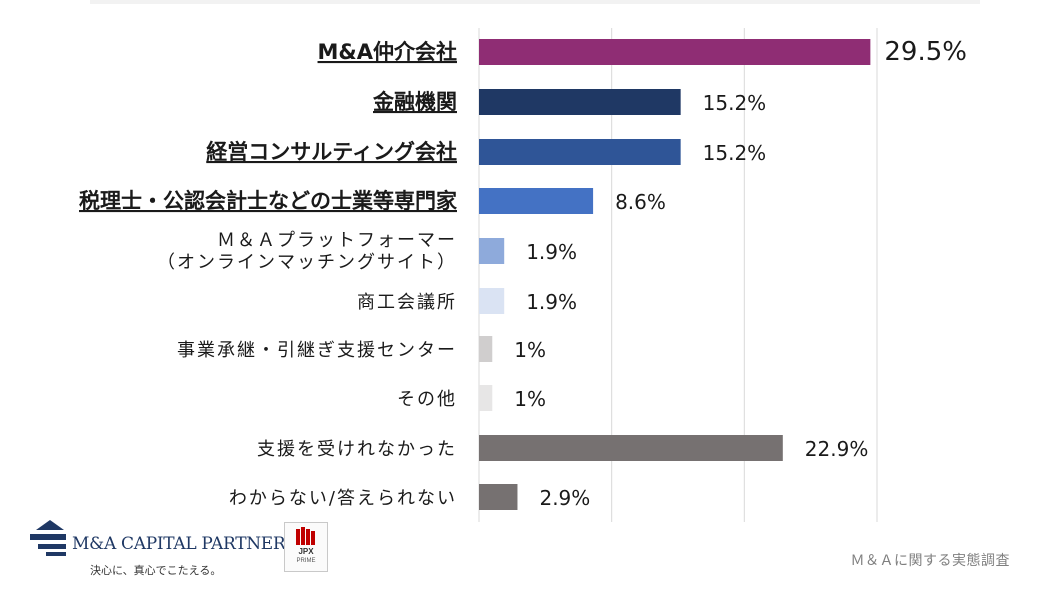 The width and height of the screenshot is (1040, 591). I want to click on value-label: 29.5%, so click(925, 52).